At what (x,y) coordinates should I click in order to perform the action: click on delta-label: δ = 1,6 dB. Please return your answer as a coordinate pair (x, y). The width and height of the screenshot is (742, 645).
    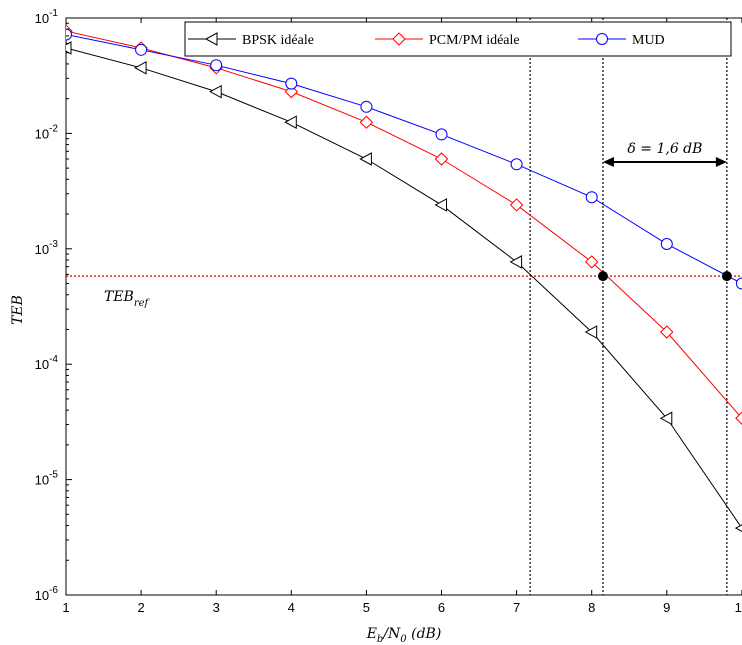
    Looking at the image, I should click on (664, 149).